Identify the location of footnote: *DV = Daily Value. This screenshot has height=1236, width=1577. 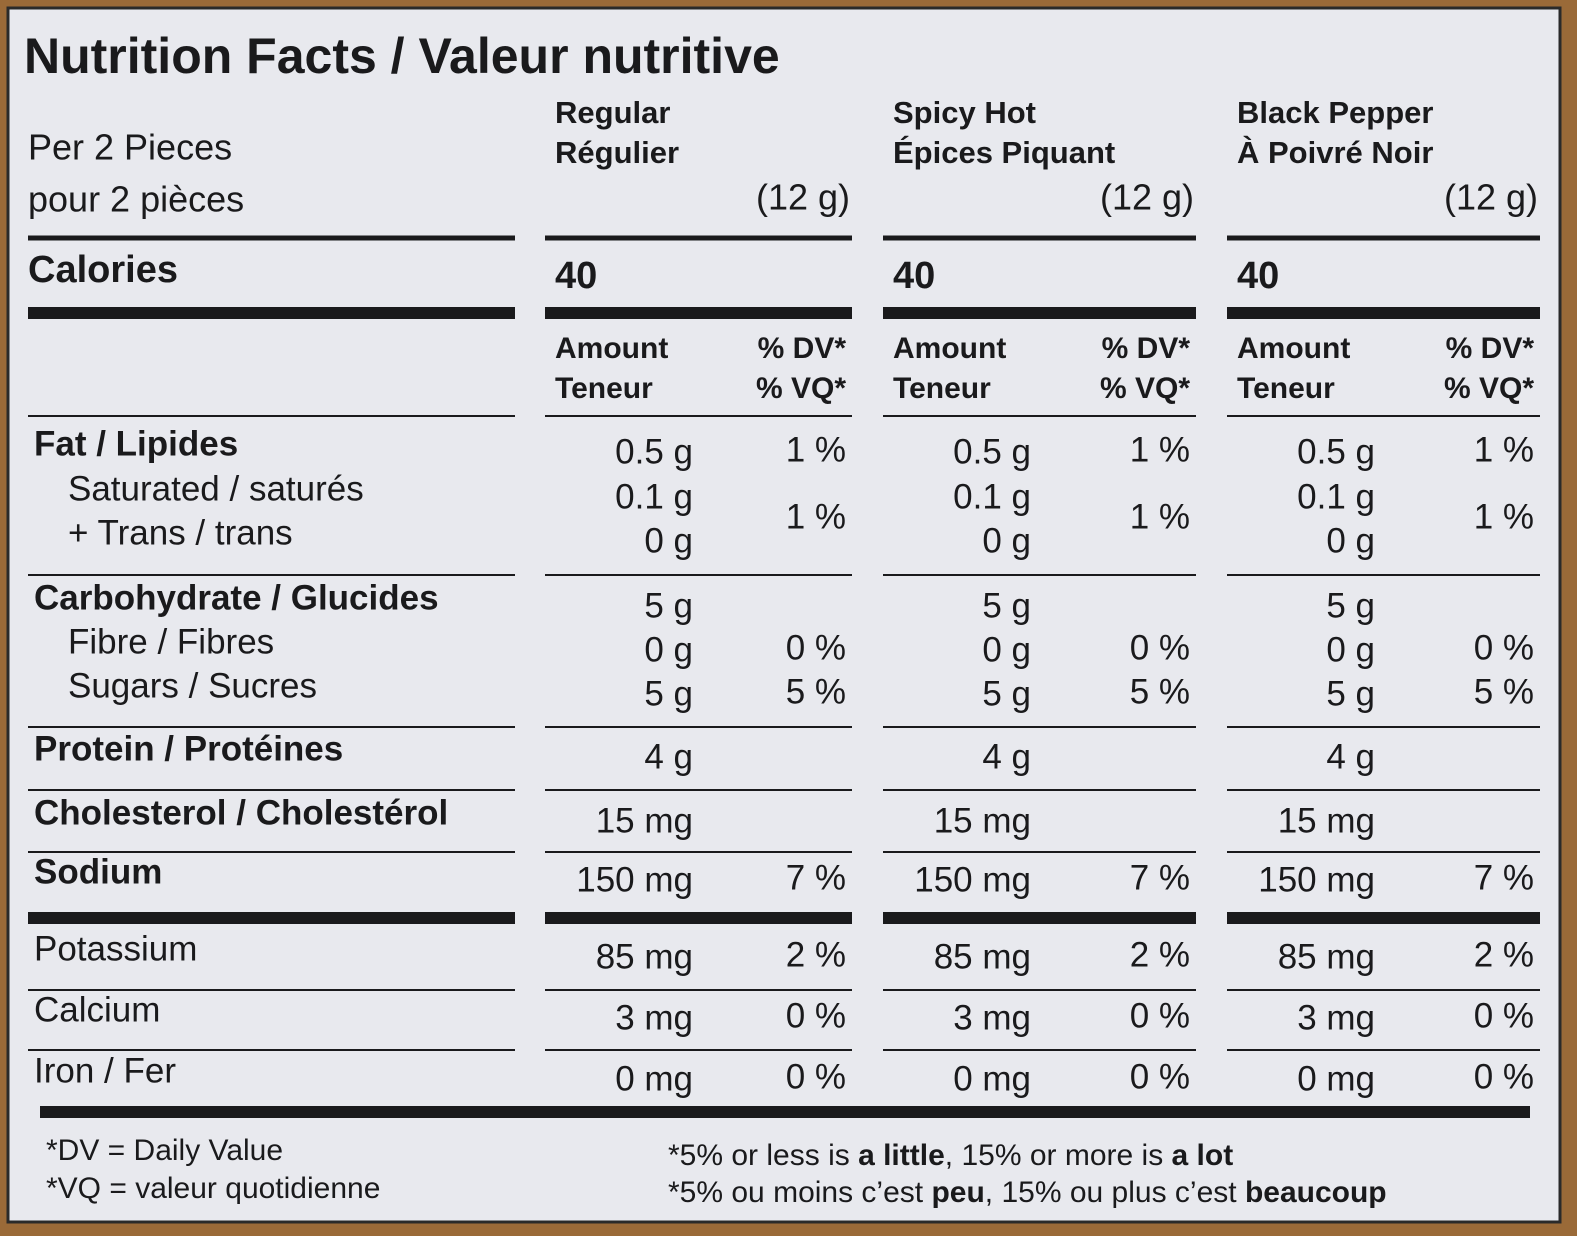
(164, 1150).